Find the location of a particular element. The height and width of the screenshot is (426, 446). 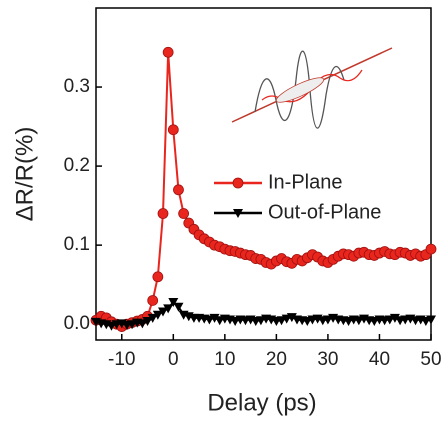

y-tick-label: 0.3 is located at coordinates (77, 86).